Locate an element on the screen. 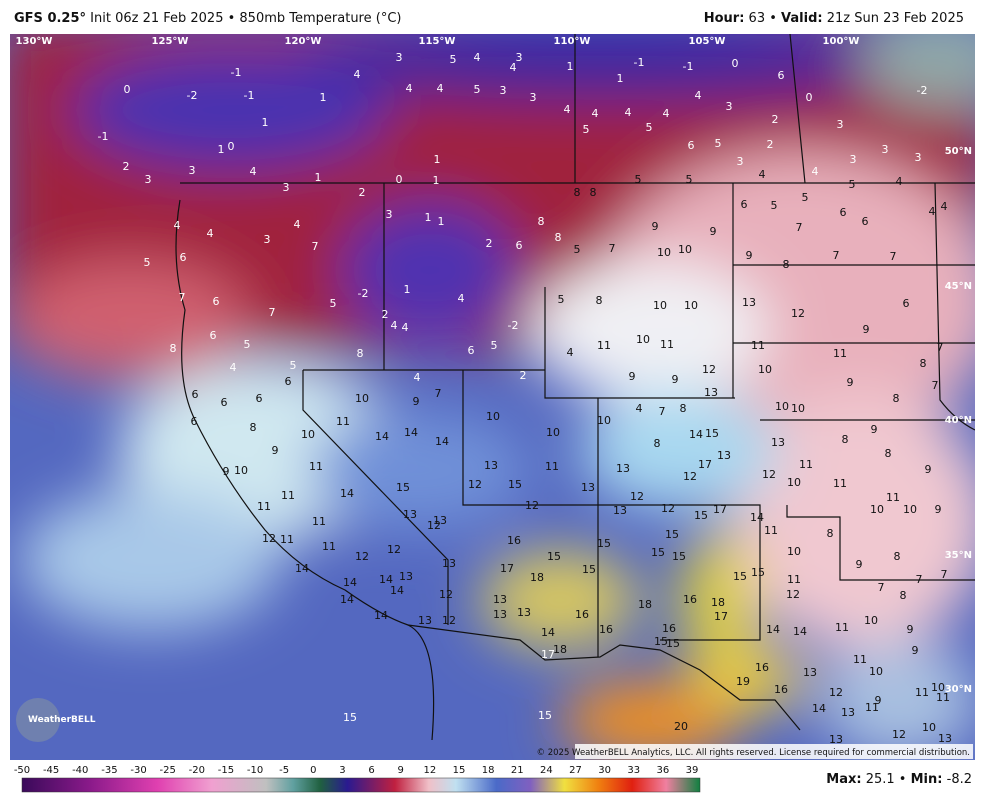 The height and width of the screenshot is (808, 984). colorbar-tick: -30 is located at coordinates (138, 770).